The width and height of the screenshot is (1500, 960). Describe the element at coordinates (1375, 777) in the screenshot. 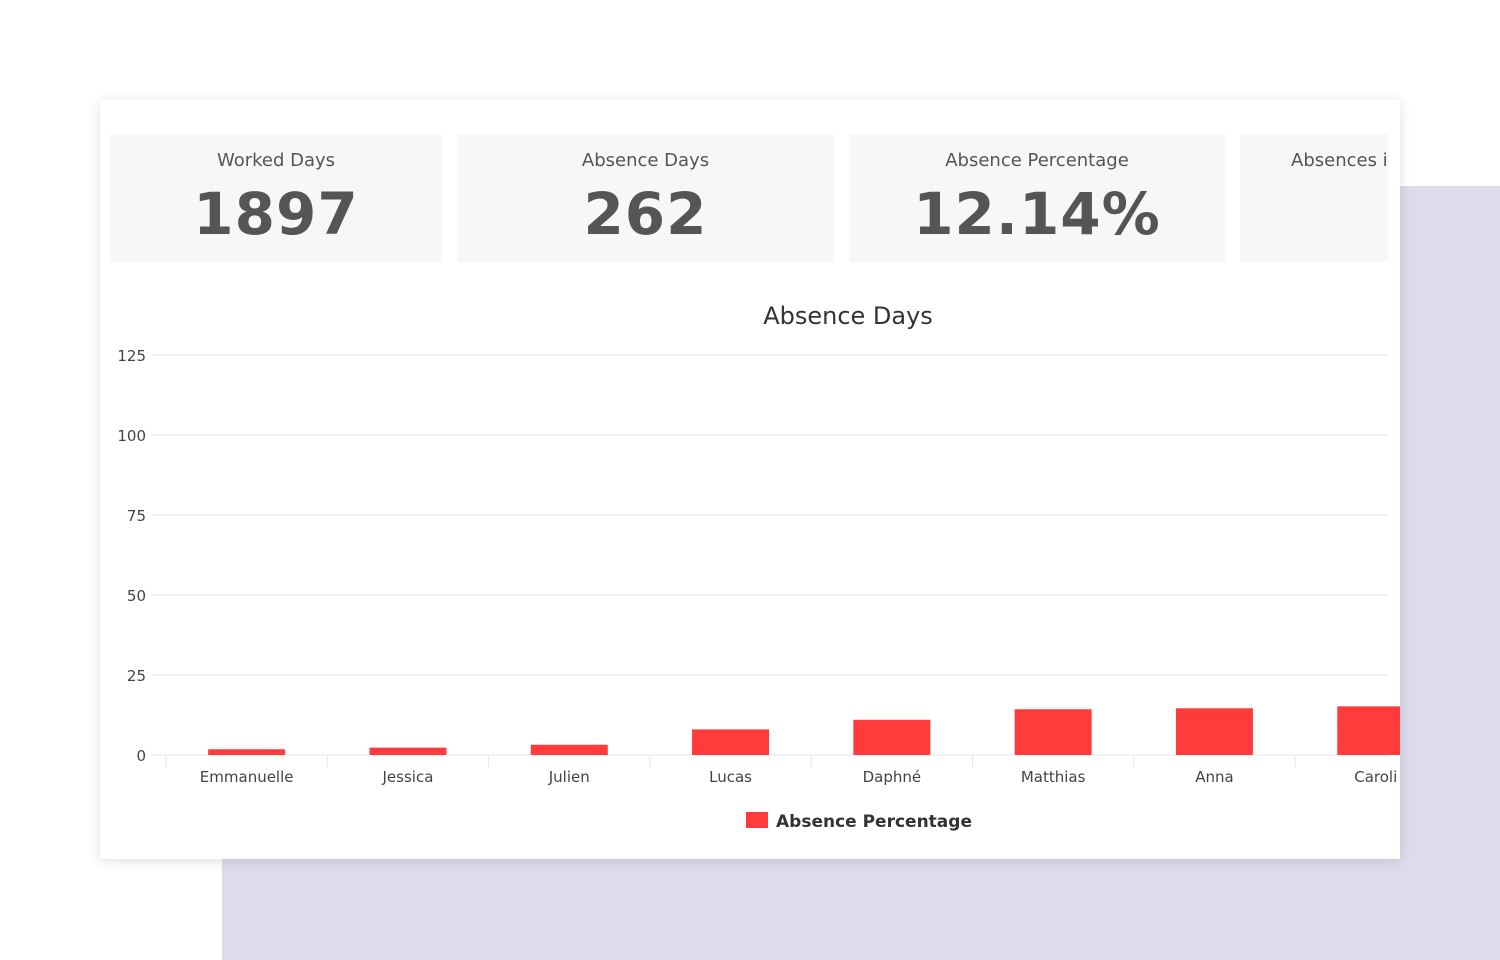

I see `x-tick-label: Caroli` at that location.